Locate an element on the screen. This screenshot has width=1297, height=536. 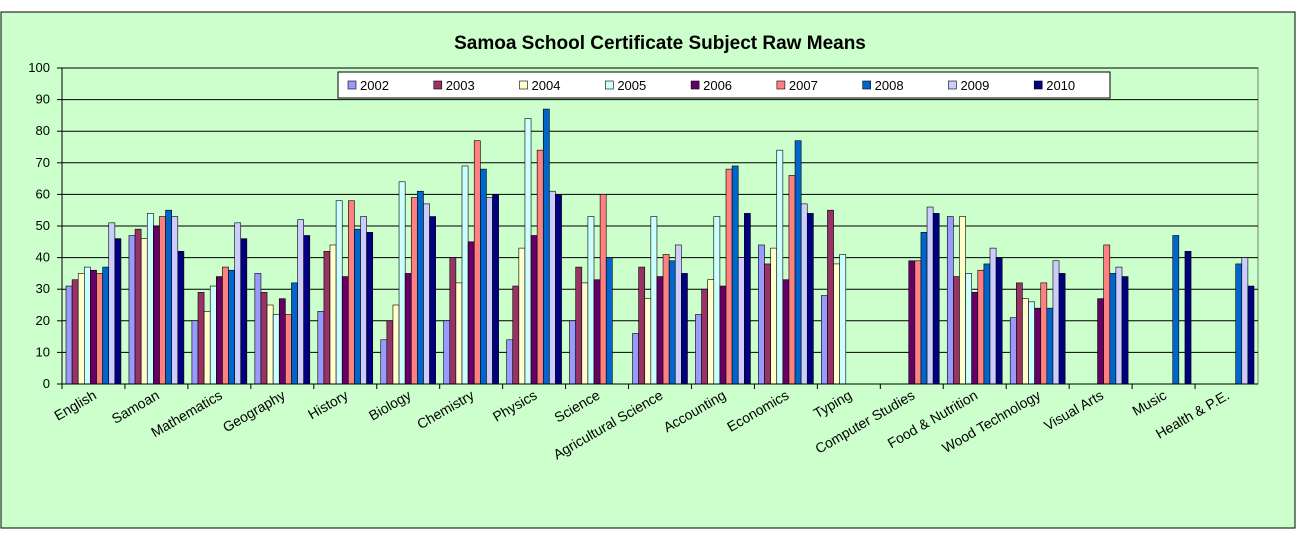
y-tick-label: 80 is located at coordinates (43, 130).